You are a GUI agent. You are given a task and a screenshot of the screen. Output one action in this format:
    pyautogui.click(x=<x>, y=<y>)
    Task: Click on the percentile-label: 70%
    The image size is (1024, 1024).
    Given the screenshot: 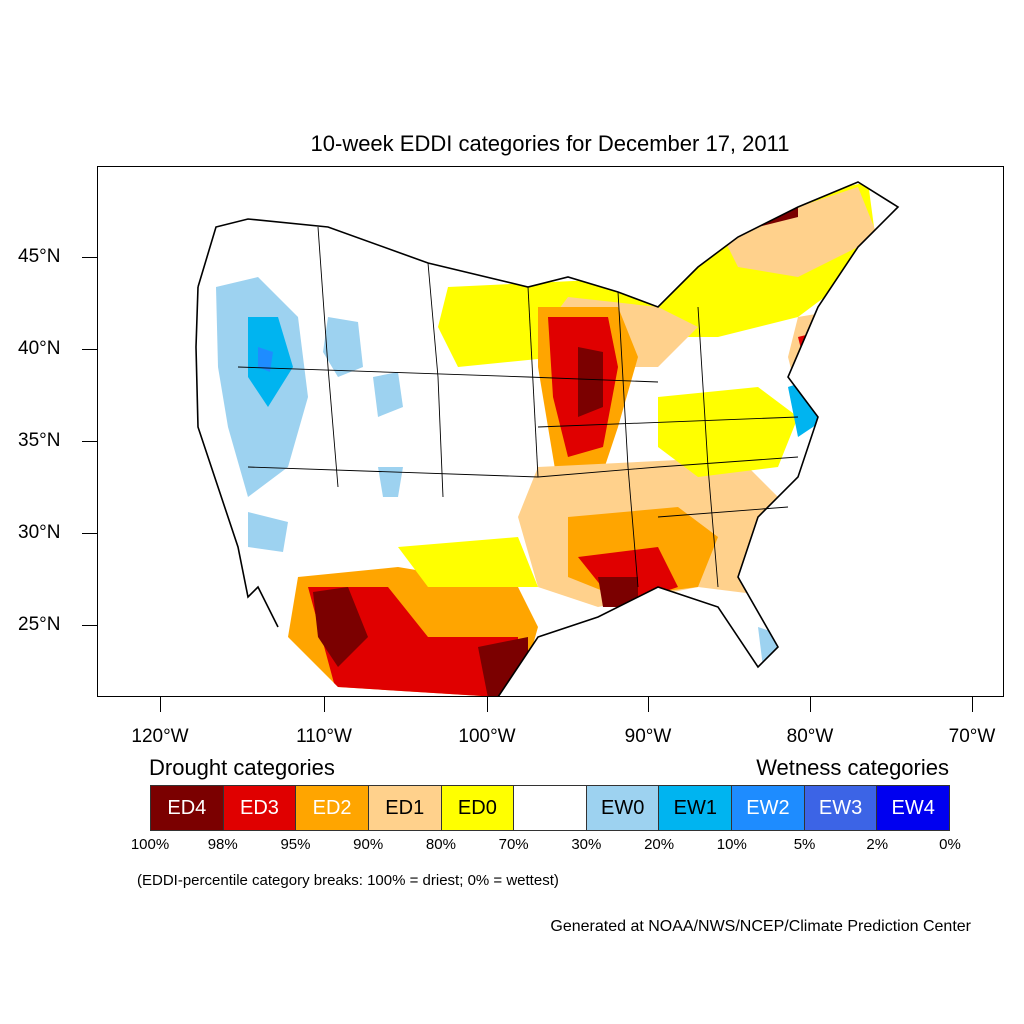 What is the action you would take?
    pyautogui.click(x=513, y=844)
    